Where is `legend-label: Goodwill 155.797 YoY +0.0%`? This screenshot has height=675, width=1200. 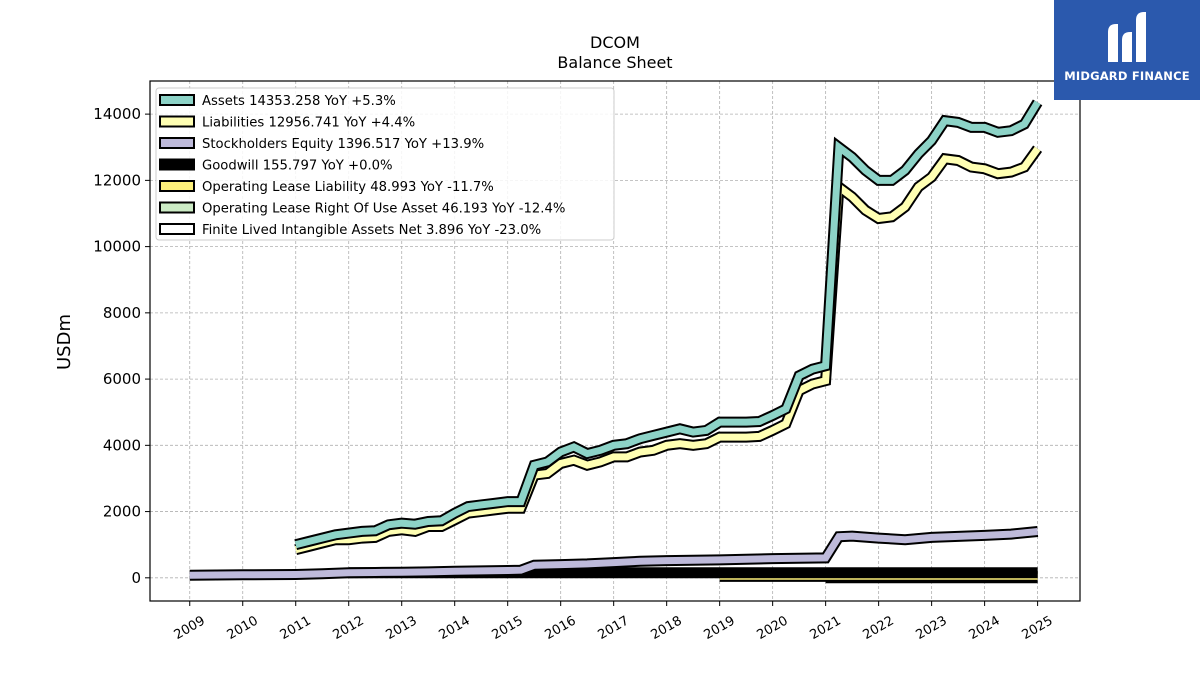
legend-label: Goodwill 155.797 YoY +0.0% is located at coordinates (297, 166).